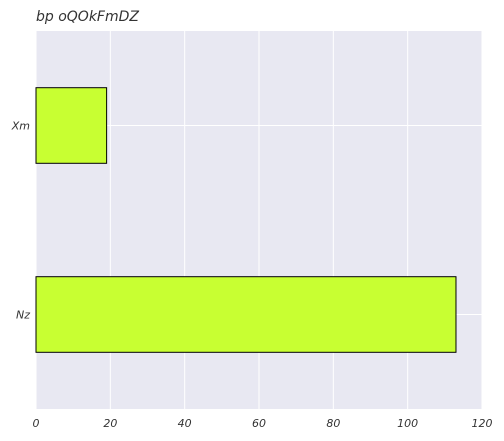  Describe the element at coordinates (259, 423) in the screenshot. I see `x-tick-label: 60` at that location.